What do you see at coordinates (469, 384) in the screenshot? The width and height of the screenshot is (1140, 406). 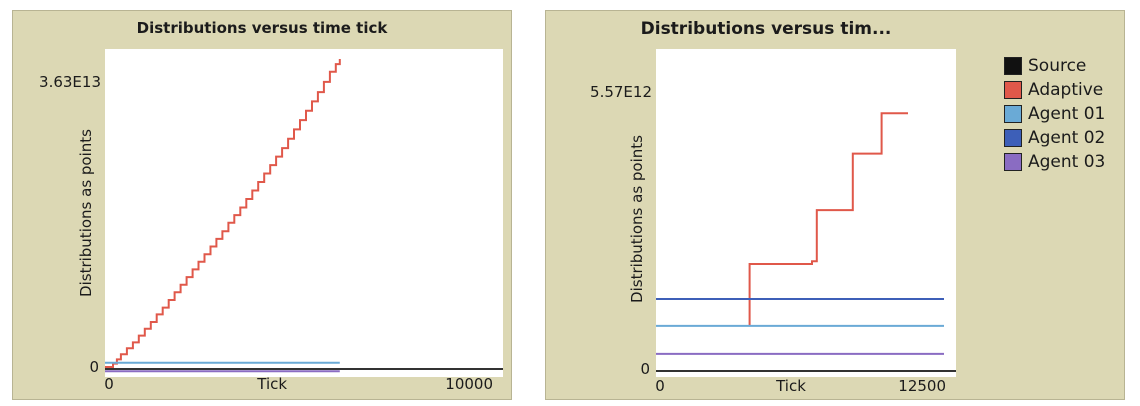 I see `x-tick-label: 10000` at bounding box center [469, 384].